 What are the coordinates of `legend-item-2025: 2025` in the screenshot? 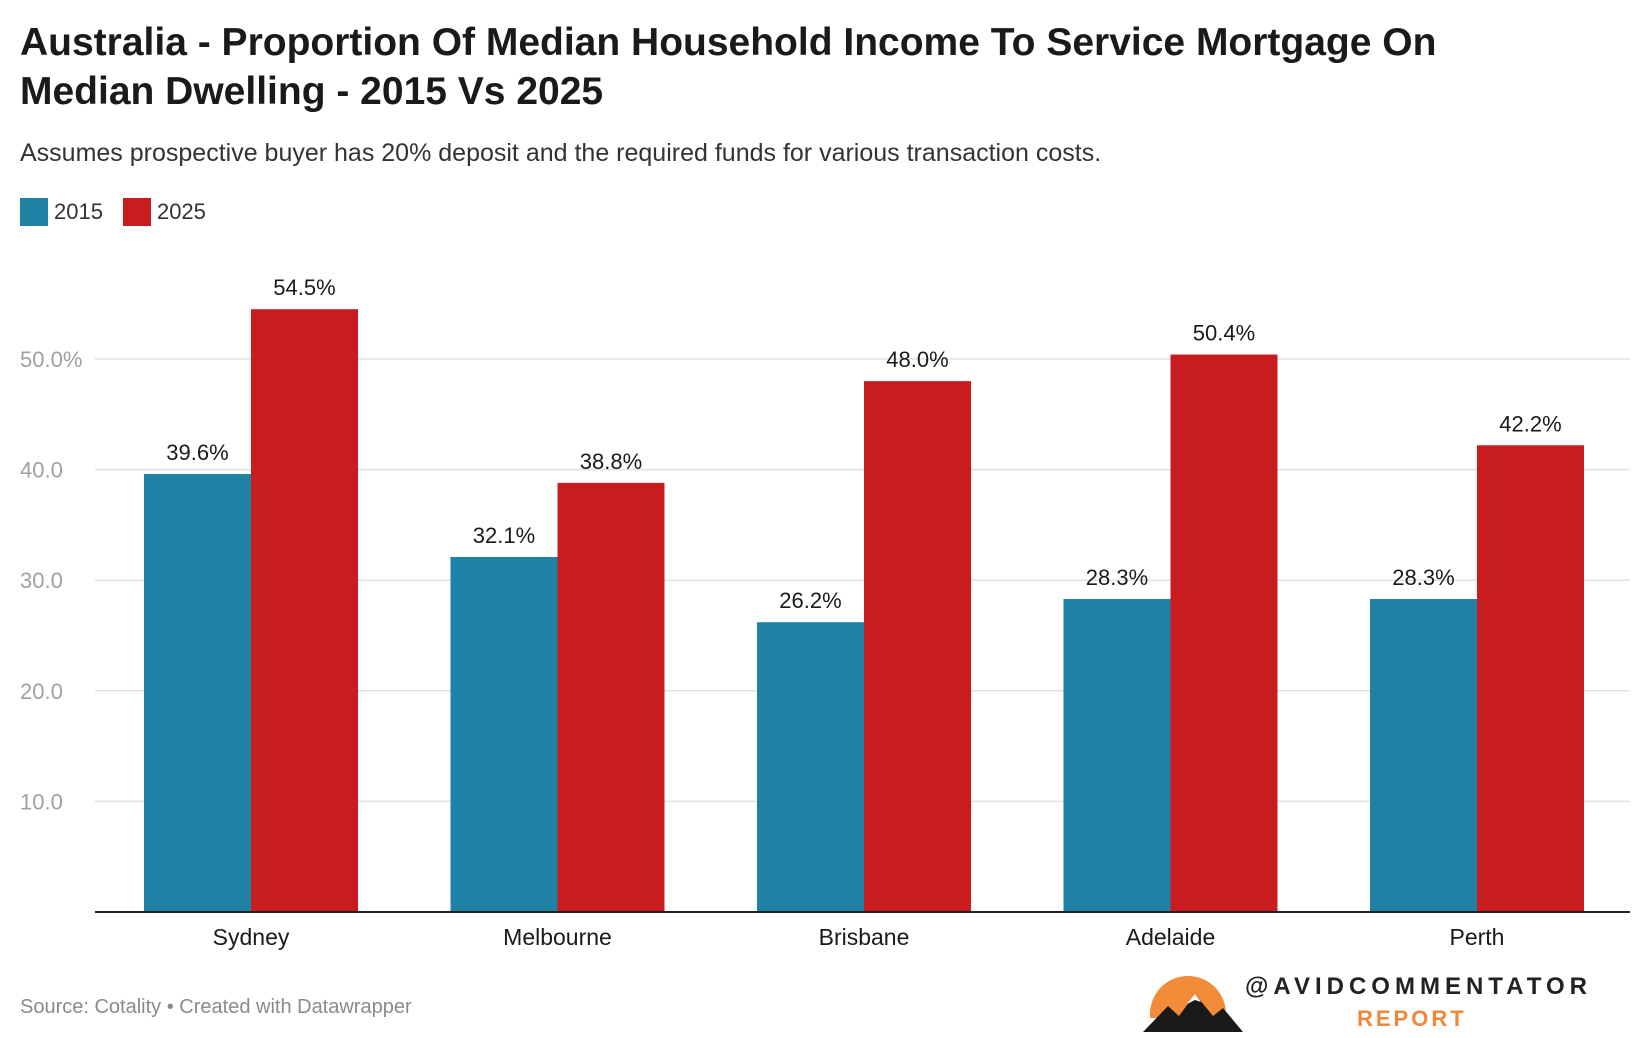 It's located at (164, 212).